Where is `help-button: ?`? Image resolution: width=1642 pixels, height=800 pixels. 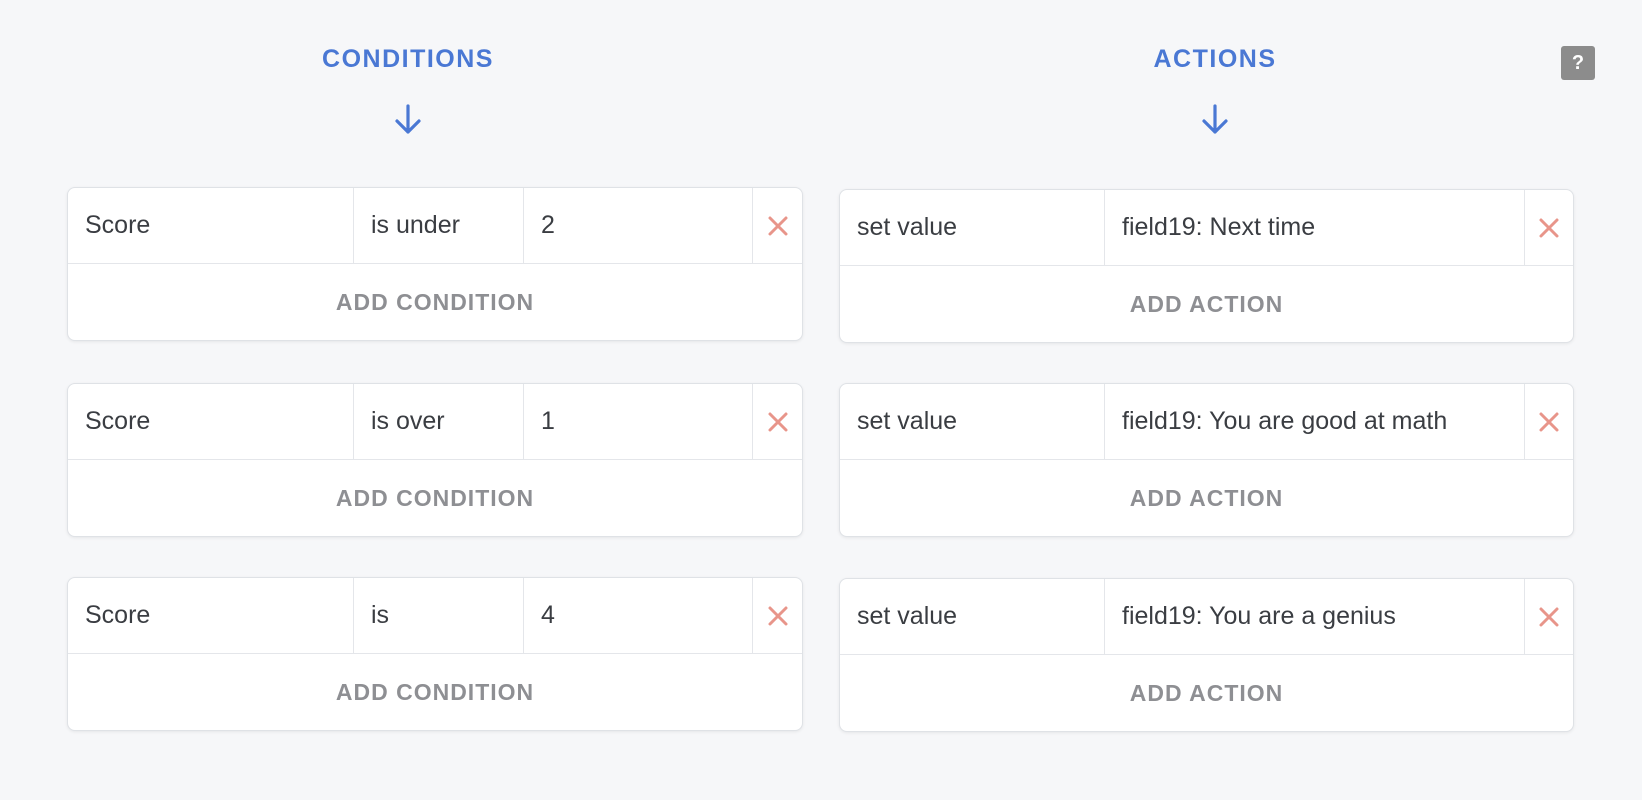
help-button: ? is located at coordinates (1578, 63).